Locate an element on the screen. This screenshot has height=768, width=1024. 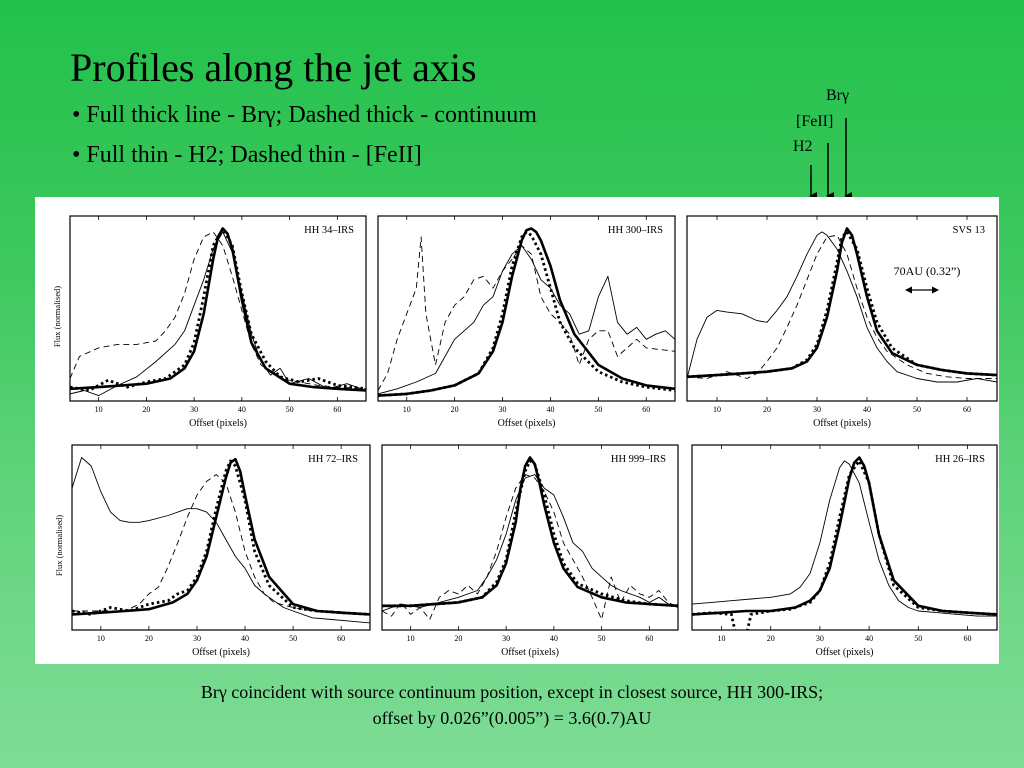
plot-title: HH 300–IRS is located at coordinates (635, 230).